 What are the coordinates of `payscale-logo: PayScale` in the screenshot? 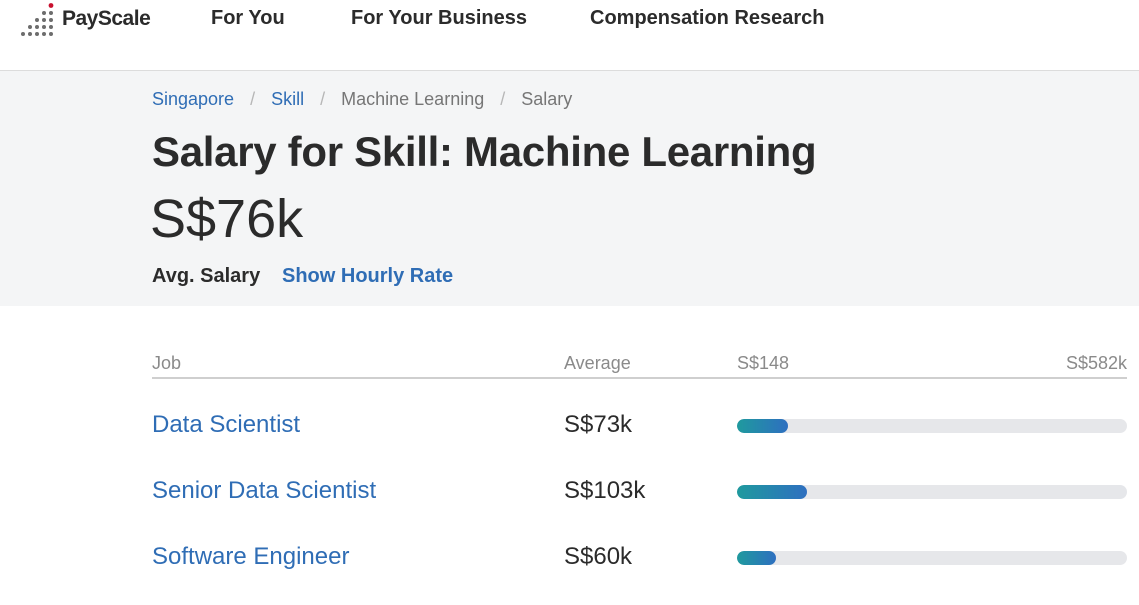 It's located at (85, 19).